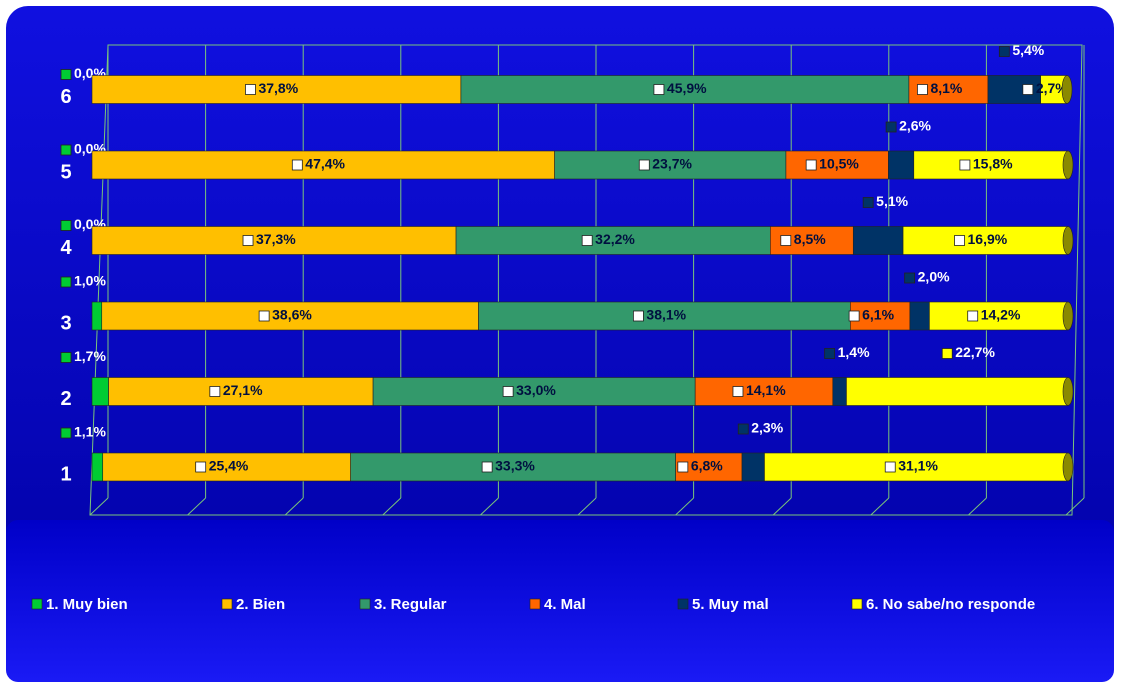 The width and height of the screenshot is (1121, 693). Describe the element at coordinates (915, 126) in the screenshot. I see `value-label: 2,6%` at that location.